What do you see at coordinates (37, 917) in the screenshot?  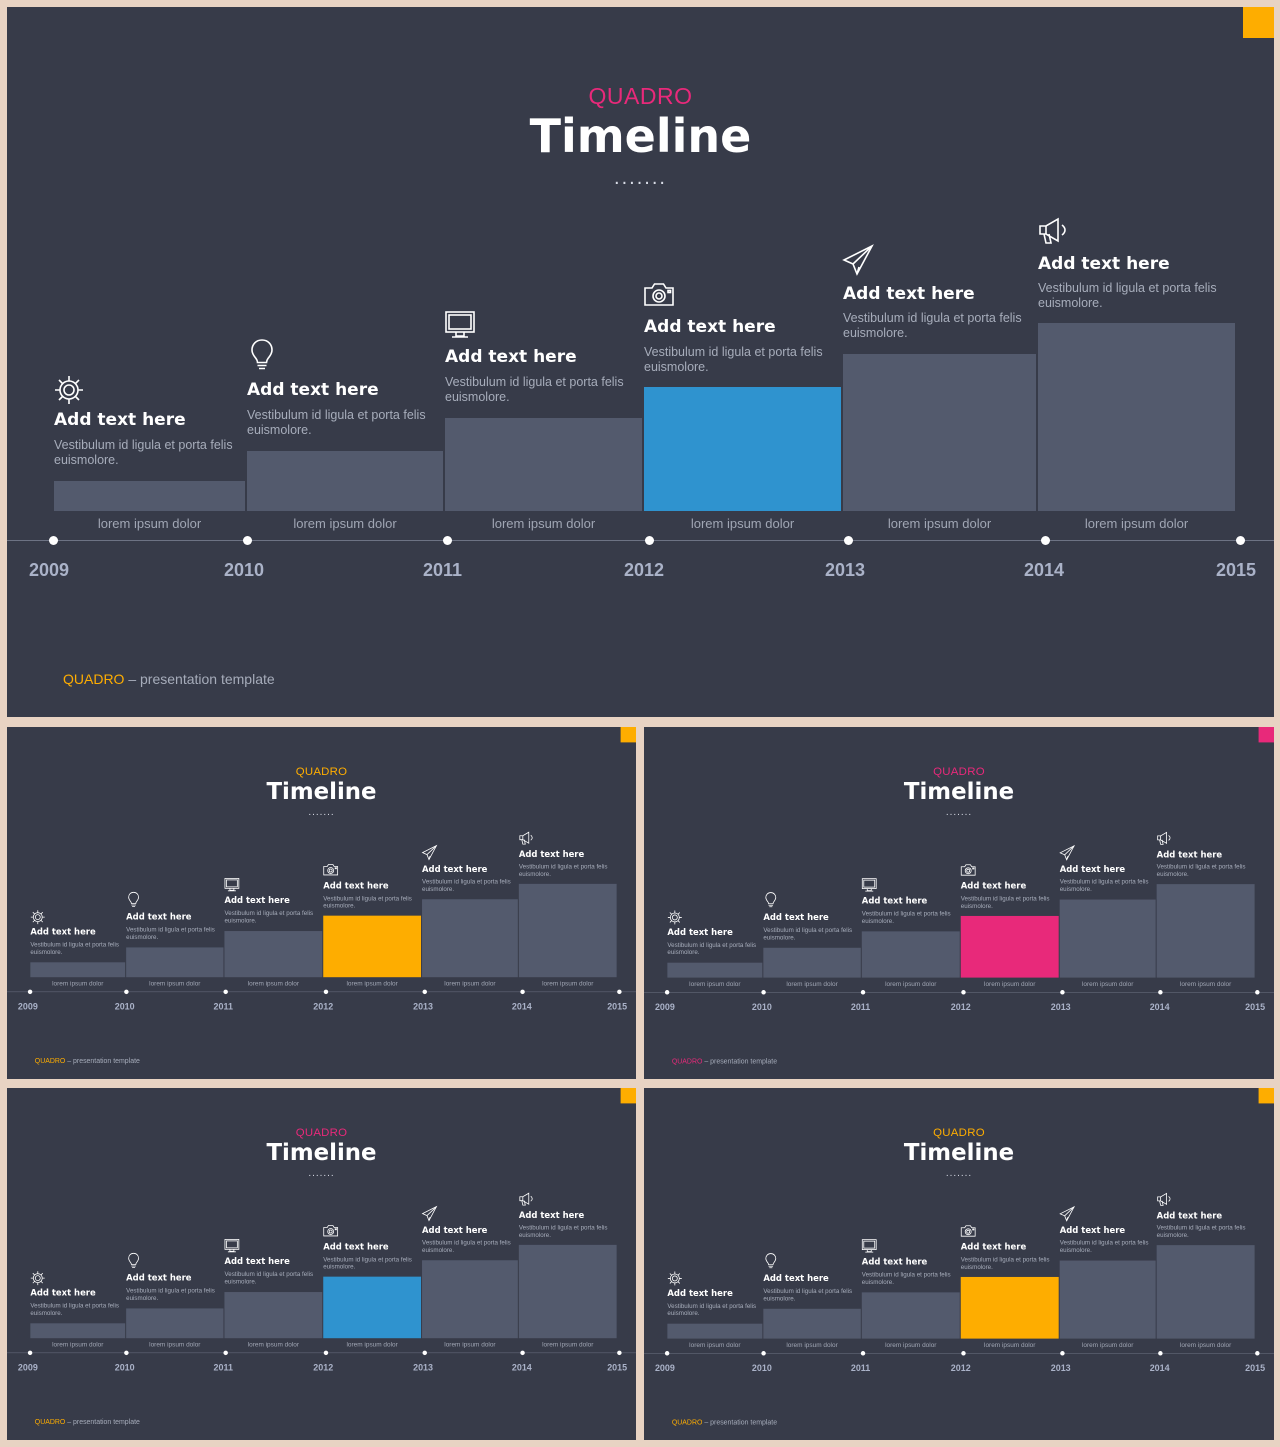 I see `gear-icon` at bounding box center [37, 917].